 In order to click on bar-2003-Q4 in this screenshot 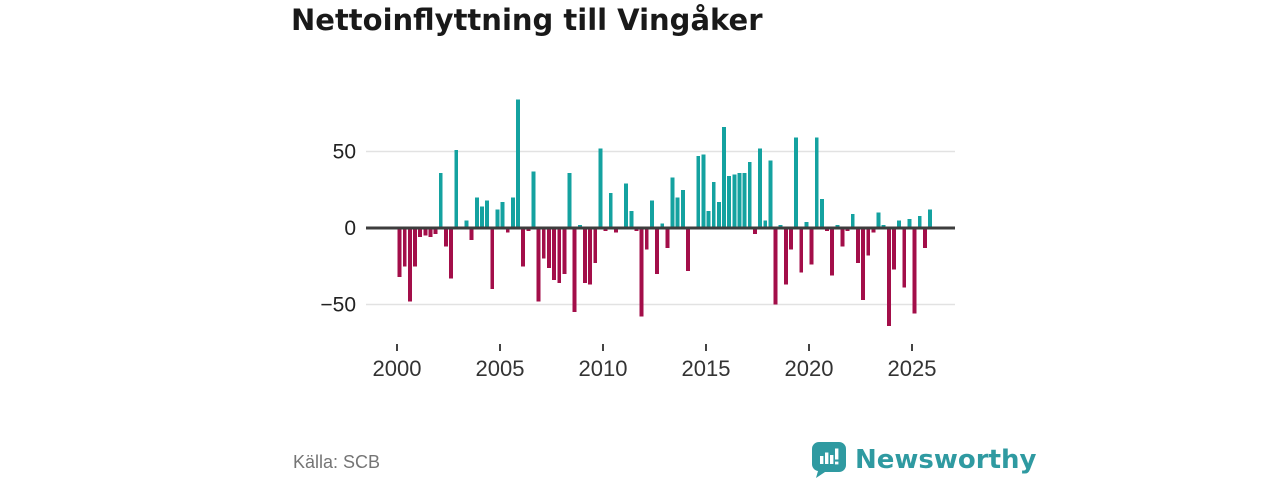, I will do `click(476, 212)`.